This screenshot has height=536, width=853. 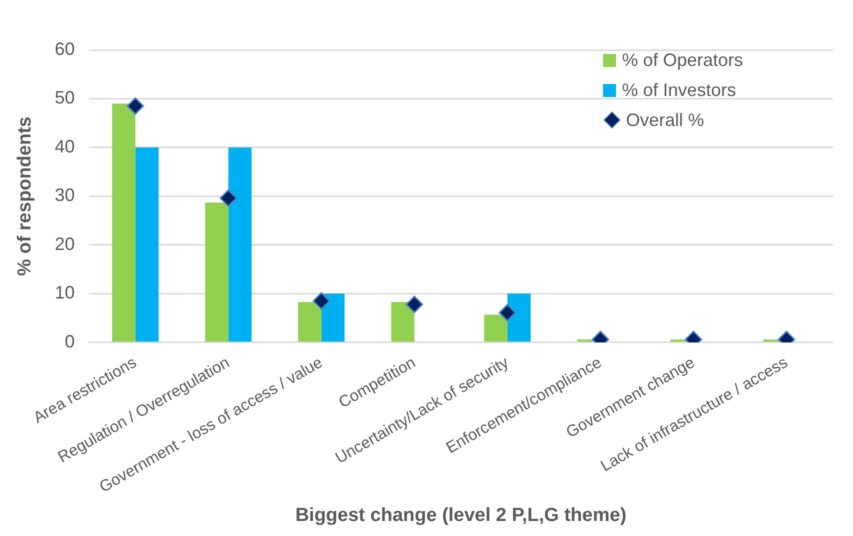 What do you see at coordinates (683, 60) in the screenshot?
I see `legend-label: % of Operators` at bounding box center [683, 60].